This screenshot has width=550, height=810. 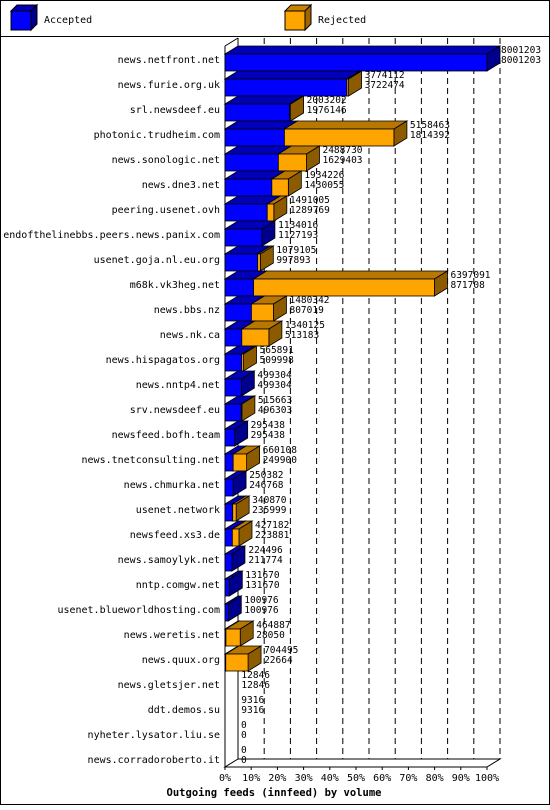 What do you see at coordinates (277, 350) in the screenshot?
I see `bar-total-label: 565891` at bounding box center [277, 350].